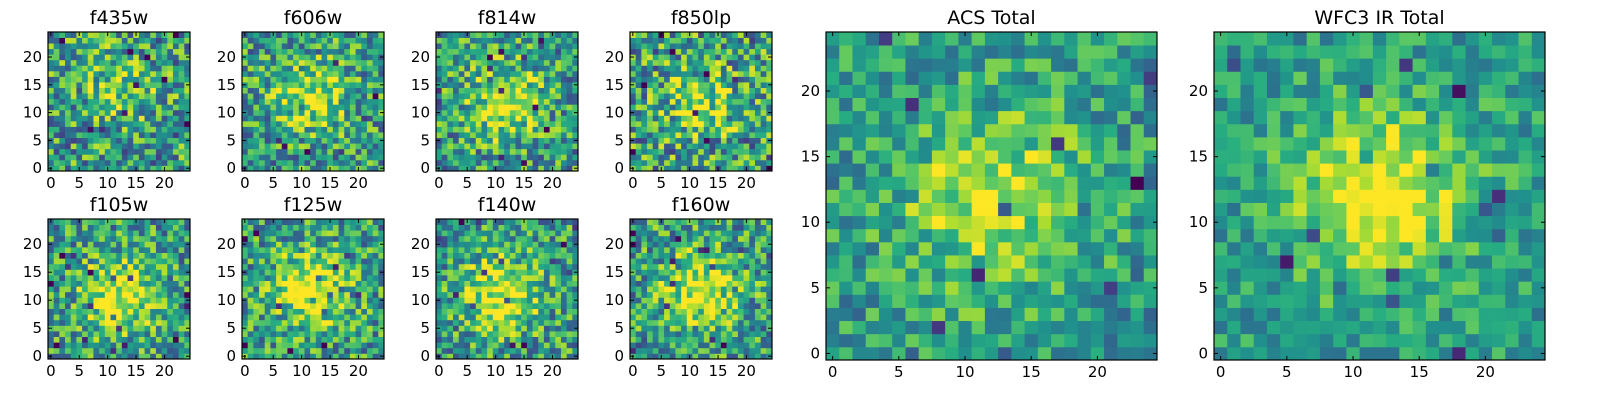 Image resolution: width=1600 pixels, height=400 pixels. I want to click on axes-frame, so click(507, 289).